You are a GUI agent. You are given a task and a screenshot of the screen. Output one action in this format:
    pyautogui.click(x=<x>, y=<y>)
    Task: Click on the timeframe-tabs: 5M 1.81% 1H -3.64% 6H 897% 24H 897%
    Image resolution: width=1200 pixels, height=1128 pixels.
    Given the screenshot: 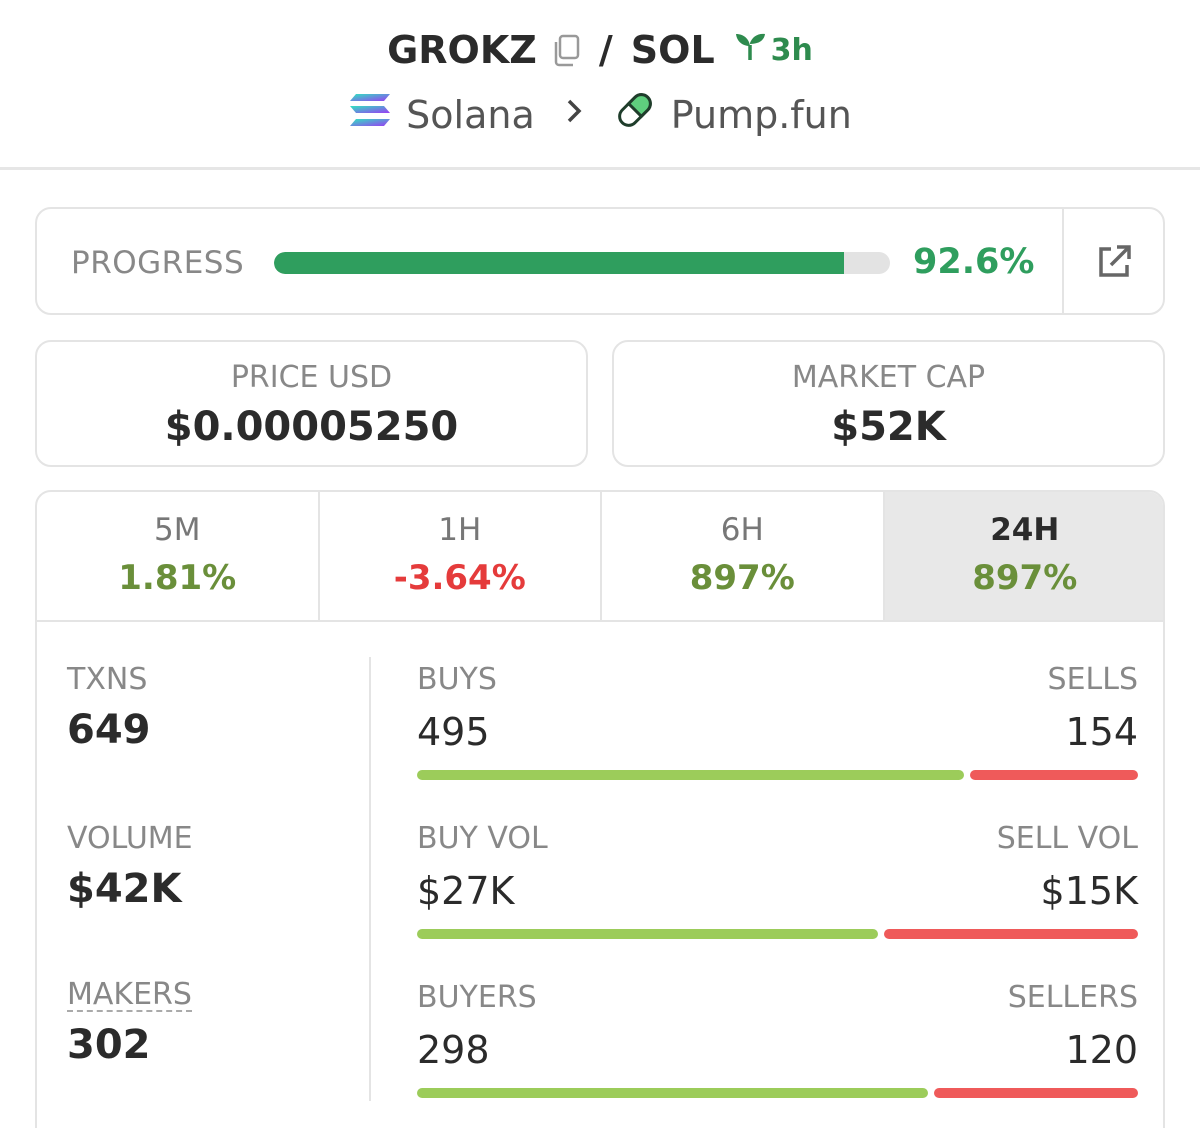 What is the action you would take?
    pyautogui.click(x=600, y=557)
    